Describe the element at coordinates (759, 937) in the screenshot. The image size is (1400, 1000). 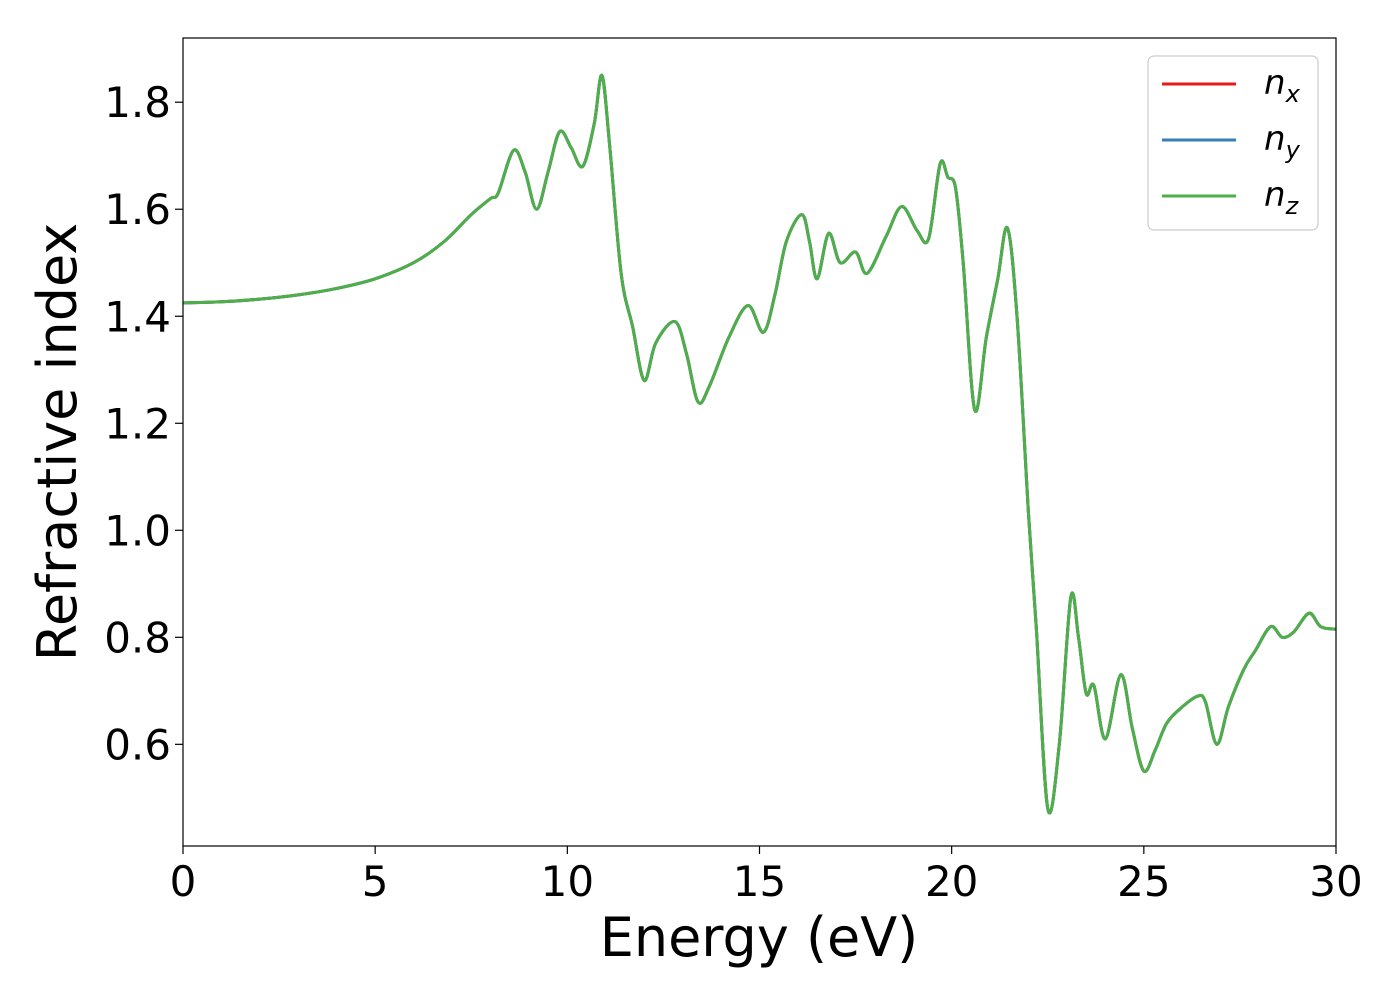
I see `x-axis-label: Energy (eV)` at that location.